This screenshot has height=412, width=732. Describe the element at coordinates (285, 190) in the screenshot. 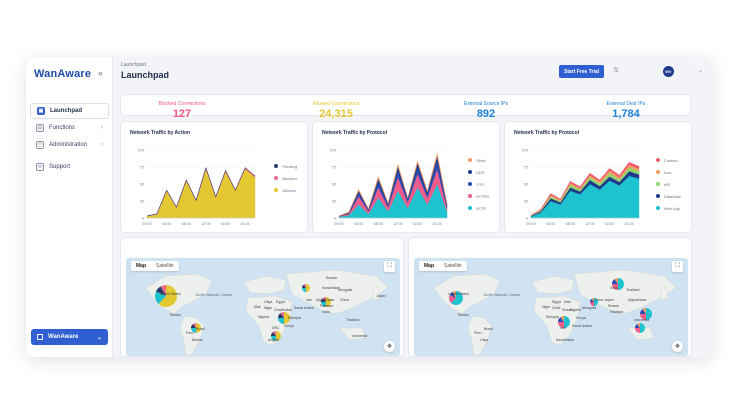

I see `legend-item: Allowed` at that location.